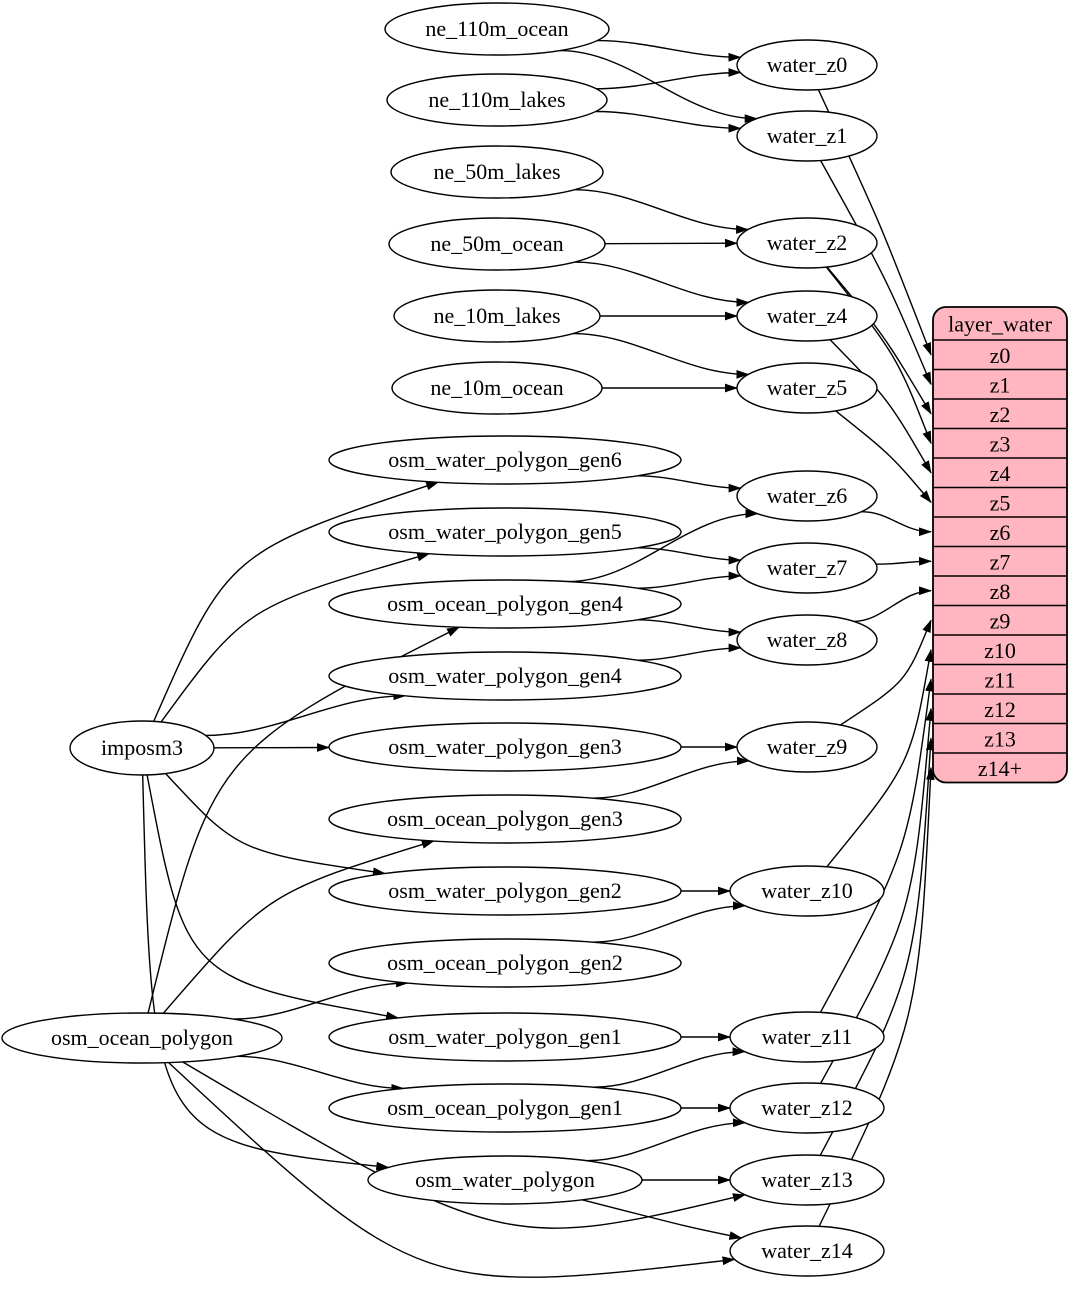  I want to click on node-shape-water_z11, so click(807, 1037).